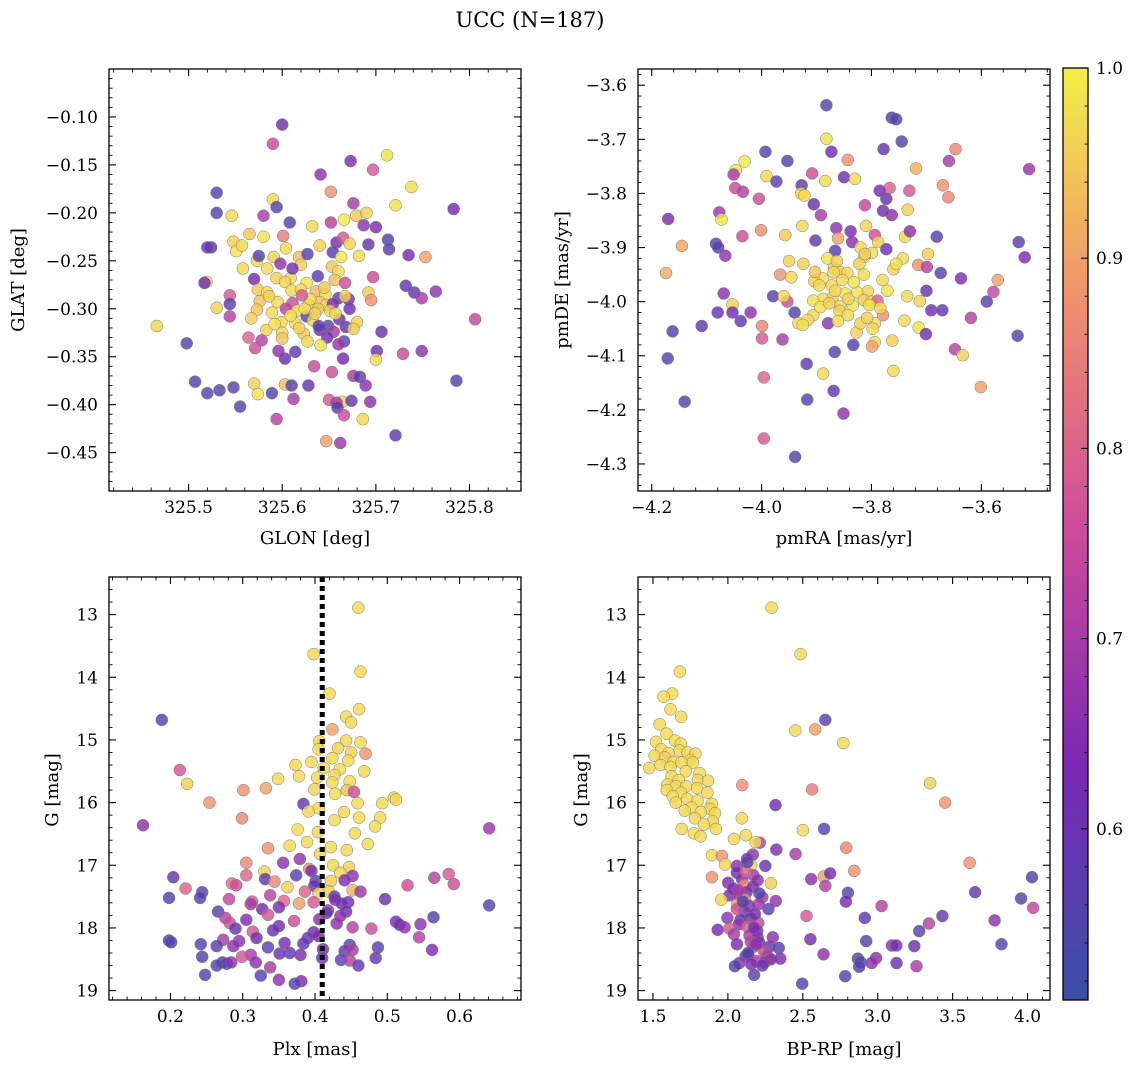  I want to click on x-tick-label: −4.2, so click(651, 508).